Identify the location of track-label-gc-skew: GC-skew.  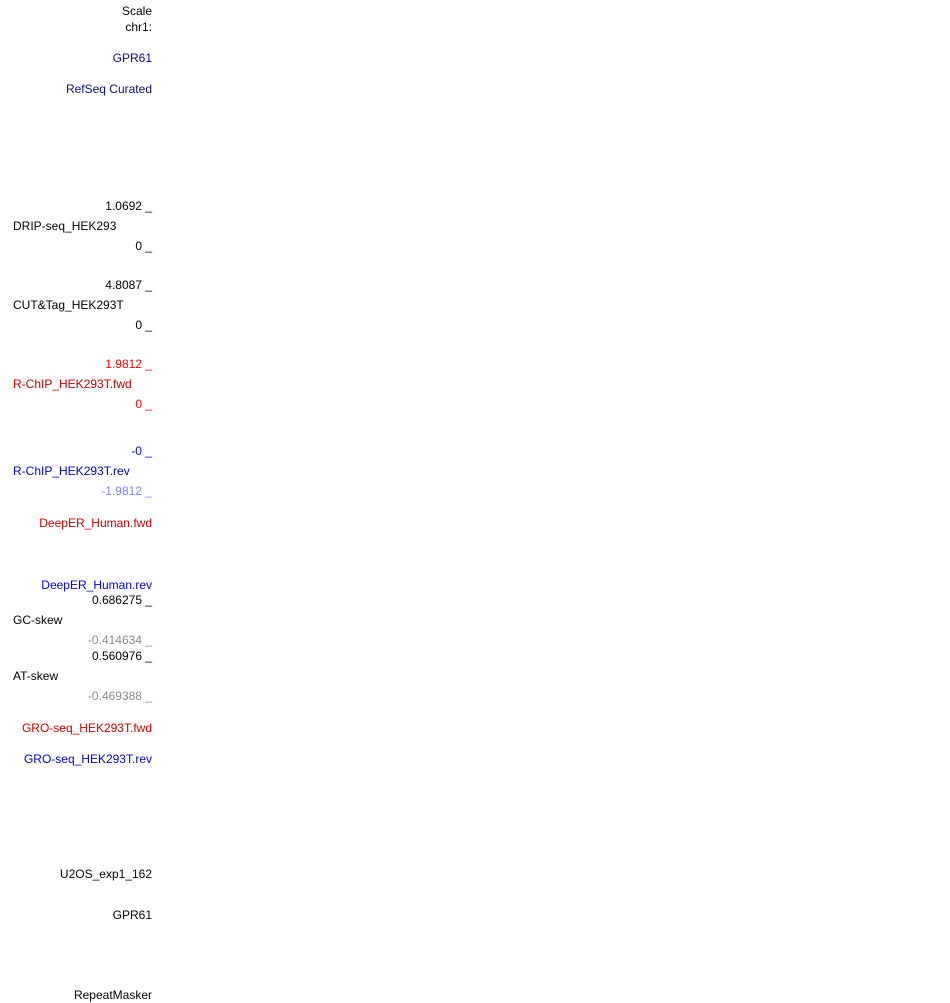
(38, 620).